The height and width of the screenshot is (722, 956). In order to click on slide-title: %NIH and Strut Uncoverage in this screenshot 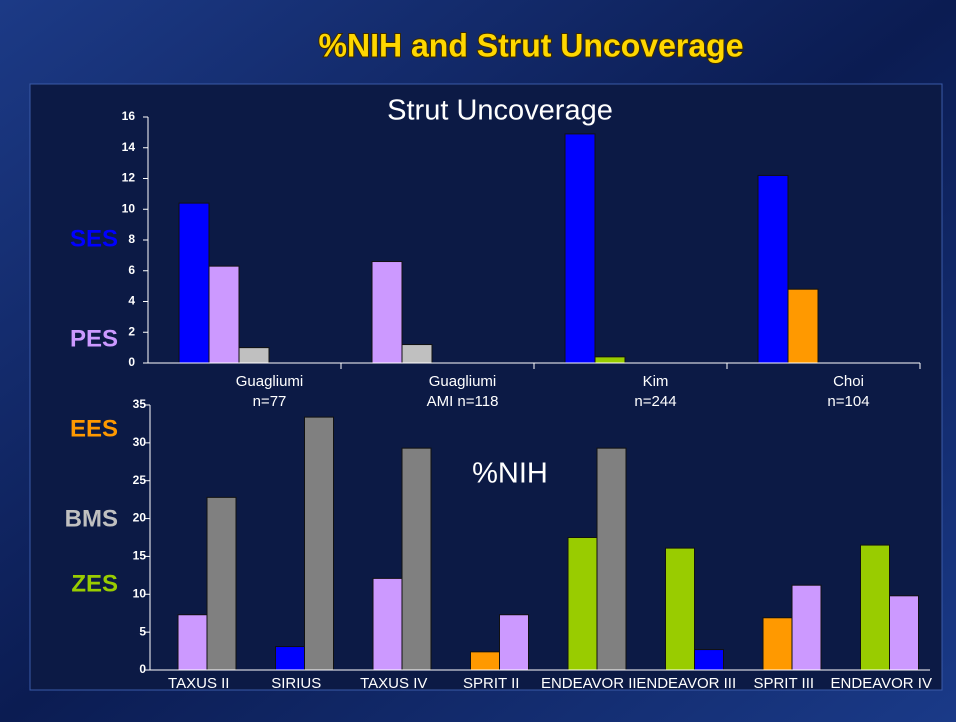, I will do `click(531, 45)`.